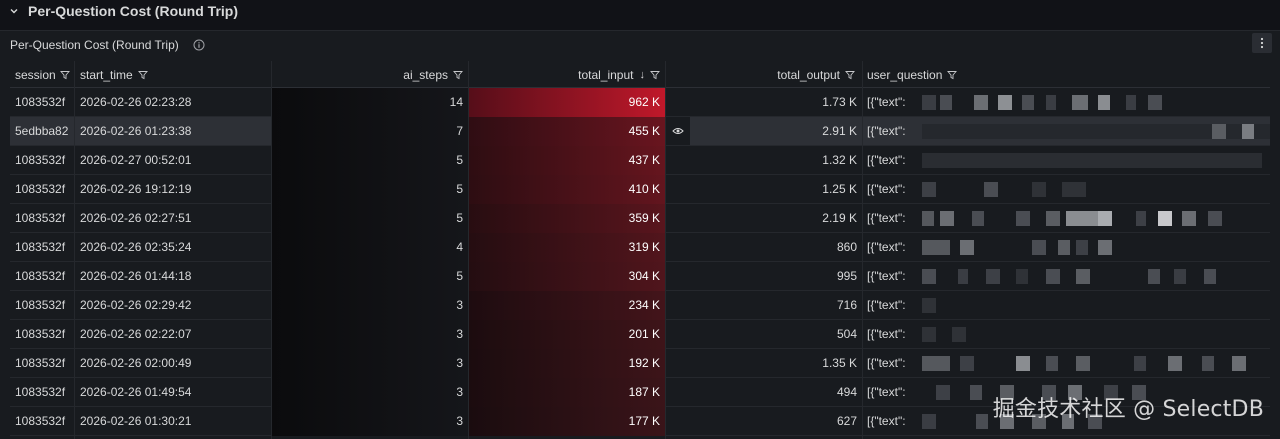 Image resolution: width=1280 pixels, height=439 pixels. Describe the element at coordinates (846, 276) in the screenshot. I see `cell-total-output: 995` at that location.